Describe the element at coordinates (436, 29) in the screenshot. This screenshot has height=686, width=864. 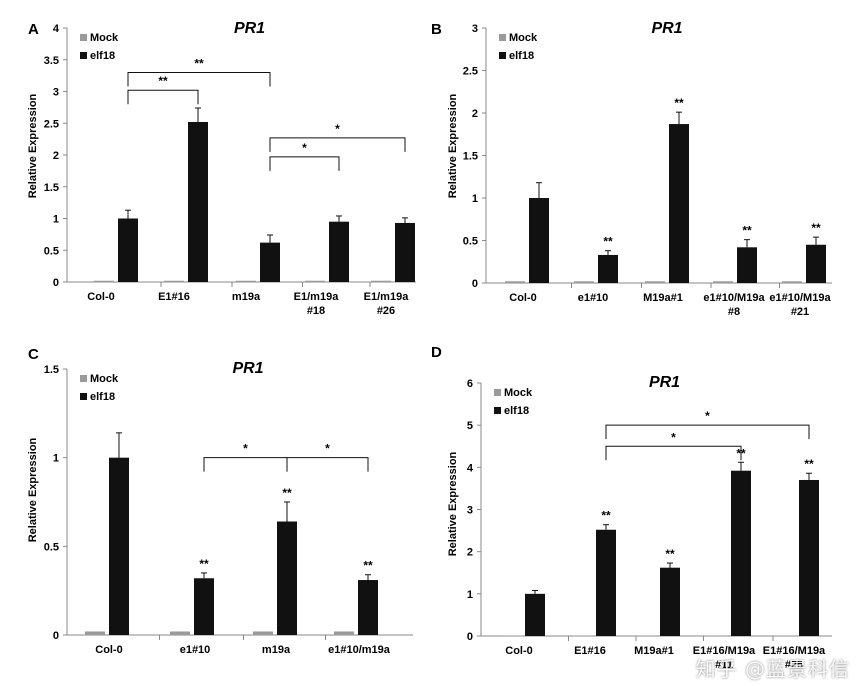
I see `panel-b-letter: B` at that location.